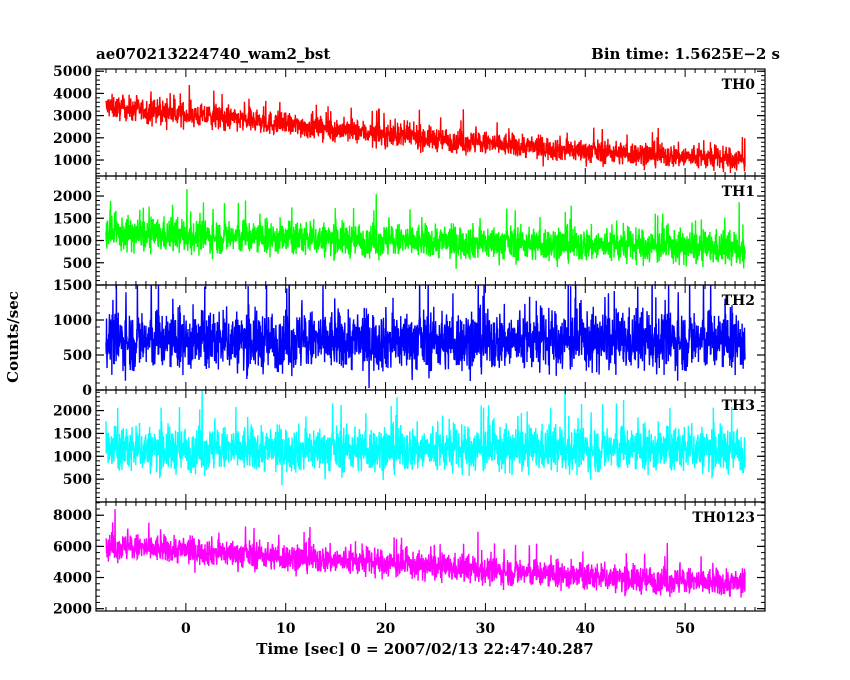 Image resolution: width=850 pixels, height=680 pixels. I want to click on panel-label-th2: TH2, so click(738, 301).